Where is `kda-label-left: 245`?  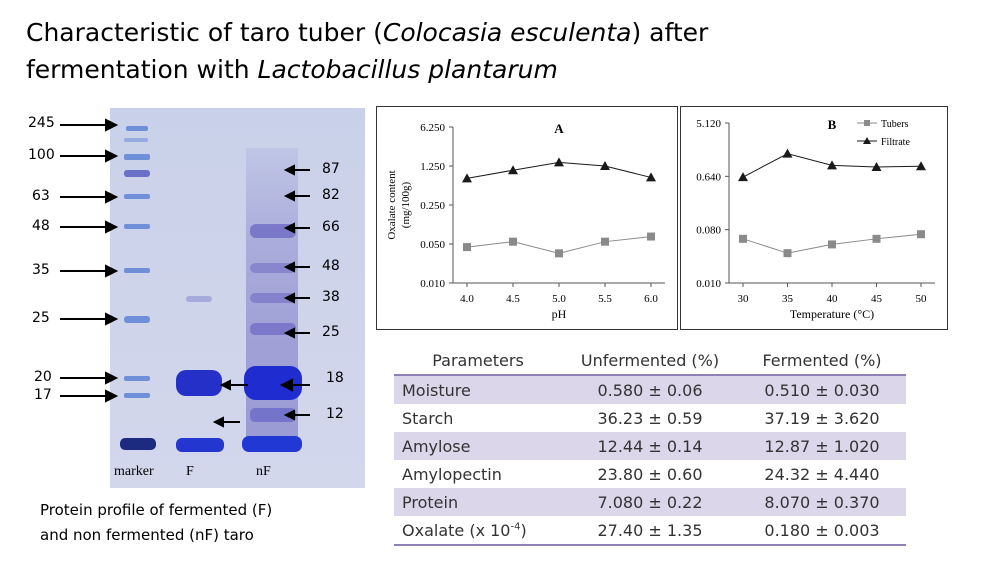 kda-label-left: 245 is located at coordinates (41, 123).